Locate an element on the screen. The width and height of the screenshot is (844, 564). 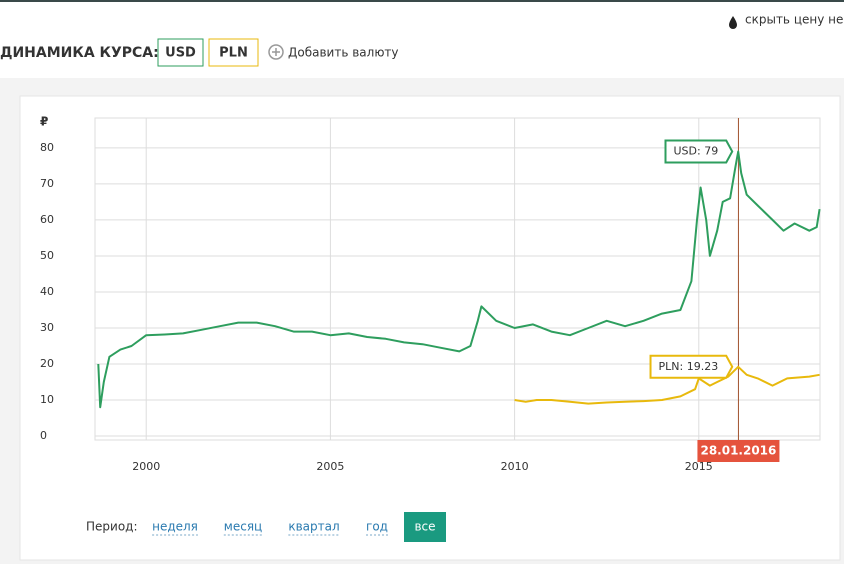
period-option: квартал is located at coordinates (313, 527).